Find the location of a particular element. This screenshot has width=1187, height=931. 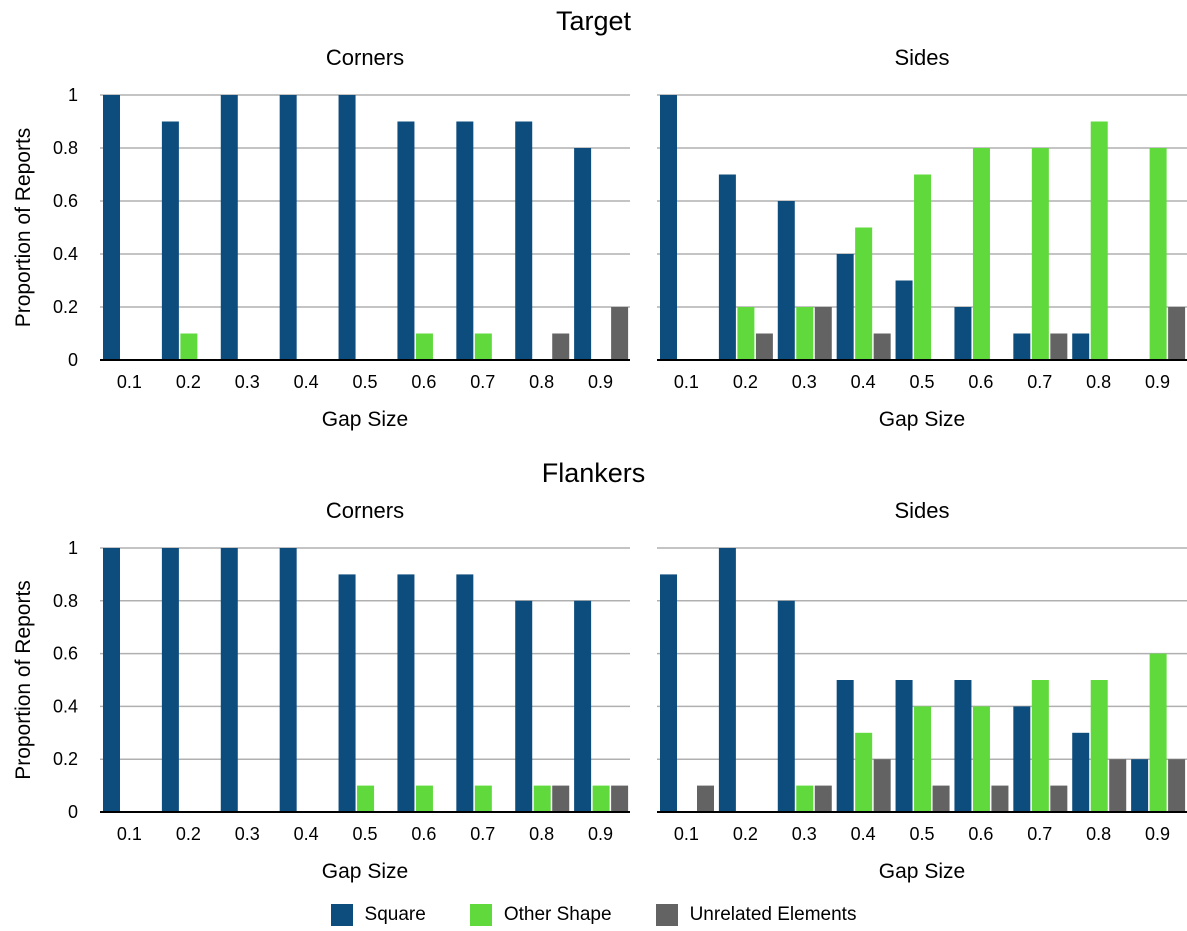

bar-flankers-corners-other-shape-0.8 is located at coordinates (542, 798).